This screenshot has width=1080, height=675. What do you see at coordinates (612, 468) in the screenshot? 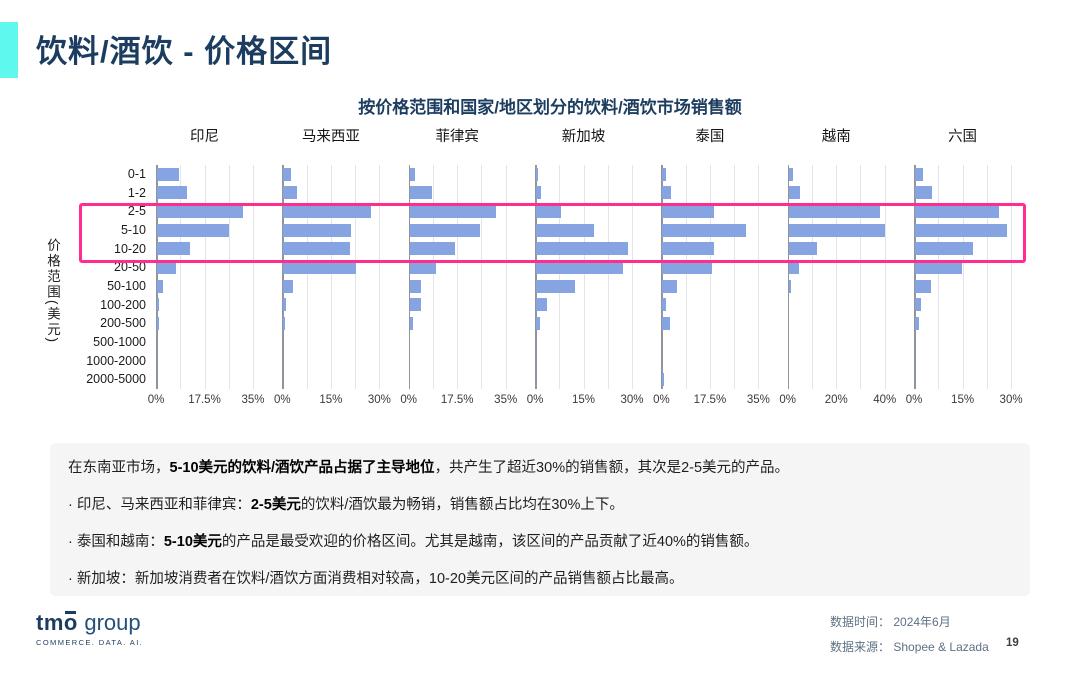
I see `insight-text: ，共产生了超近30%的销售额，其次是2-5美元的产品。` at bounding box center [612, 468].